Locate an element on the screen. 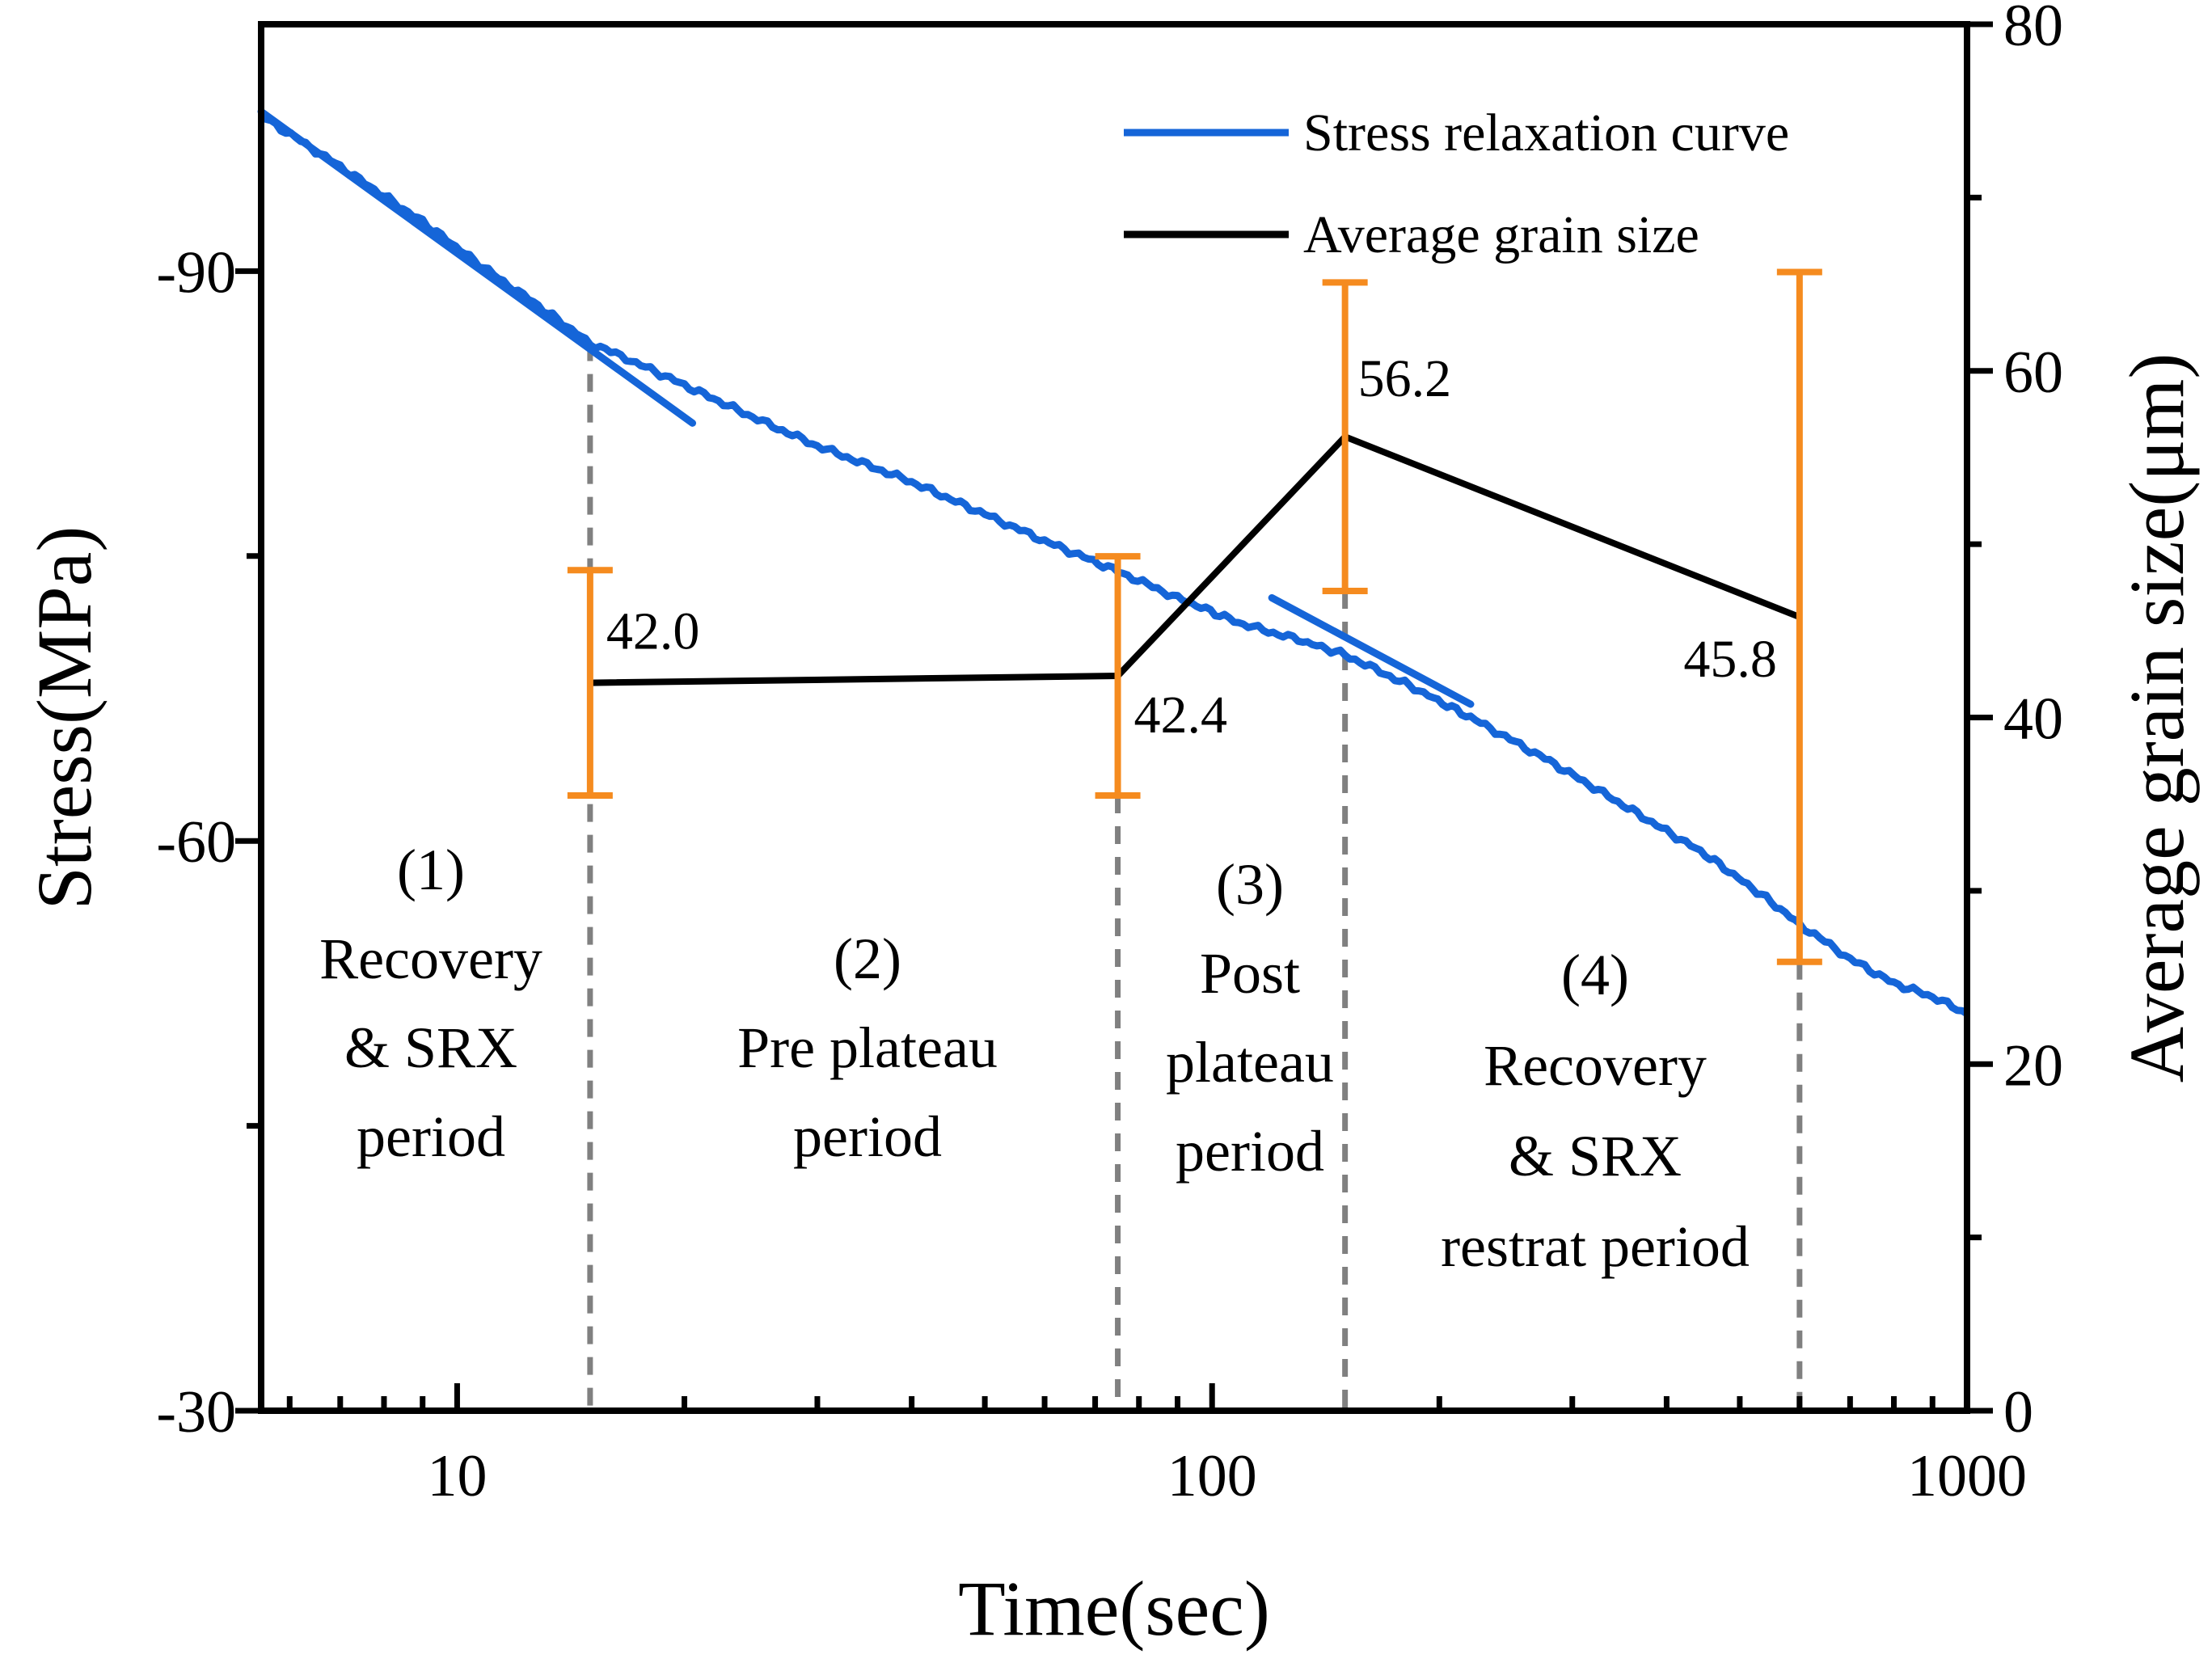 The height and width of the screenshot is (1667, 2212). legend-label: Average grain size is located at coordinates (1501, 235).